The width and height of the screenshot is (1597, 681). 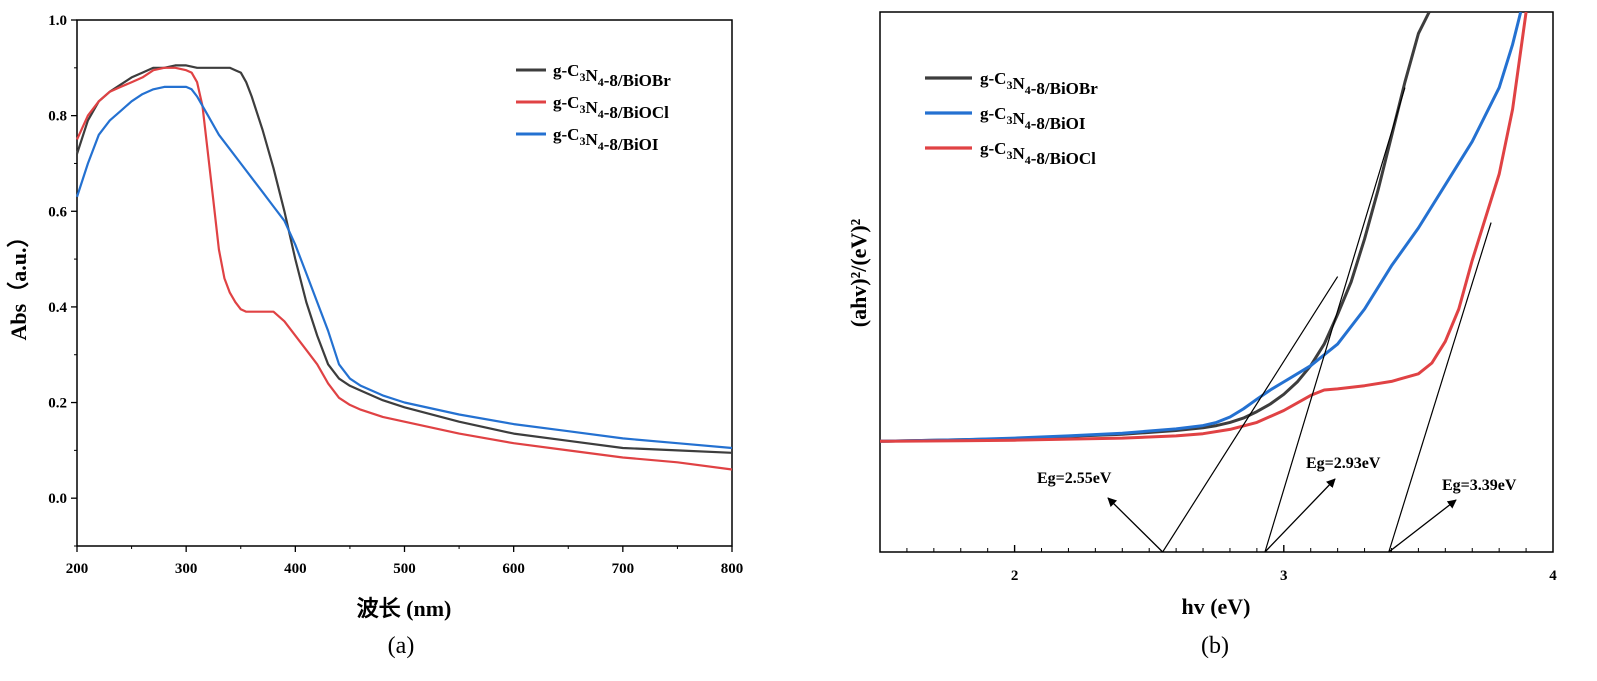 I want to click on panel-b-annotation-label: Eg=3.39eV, so click(x=1479, y=485).